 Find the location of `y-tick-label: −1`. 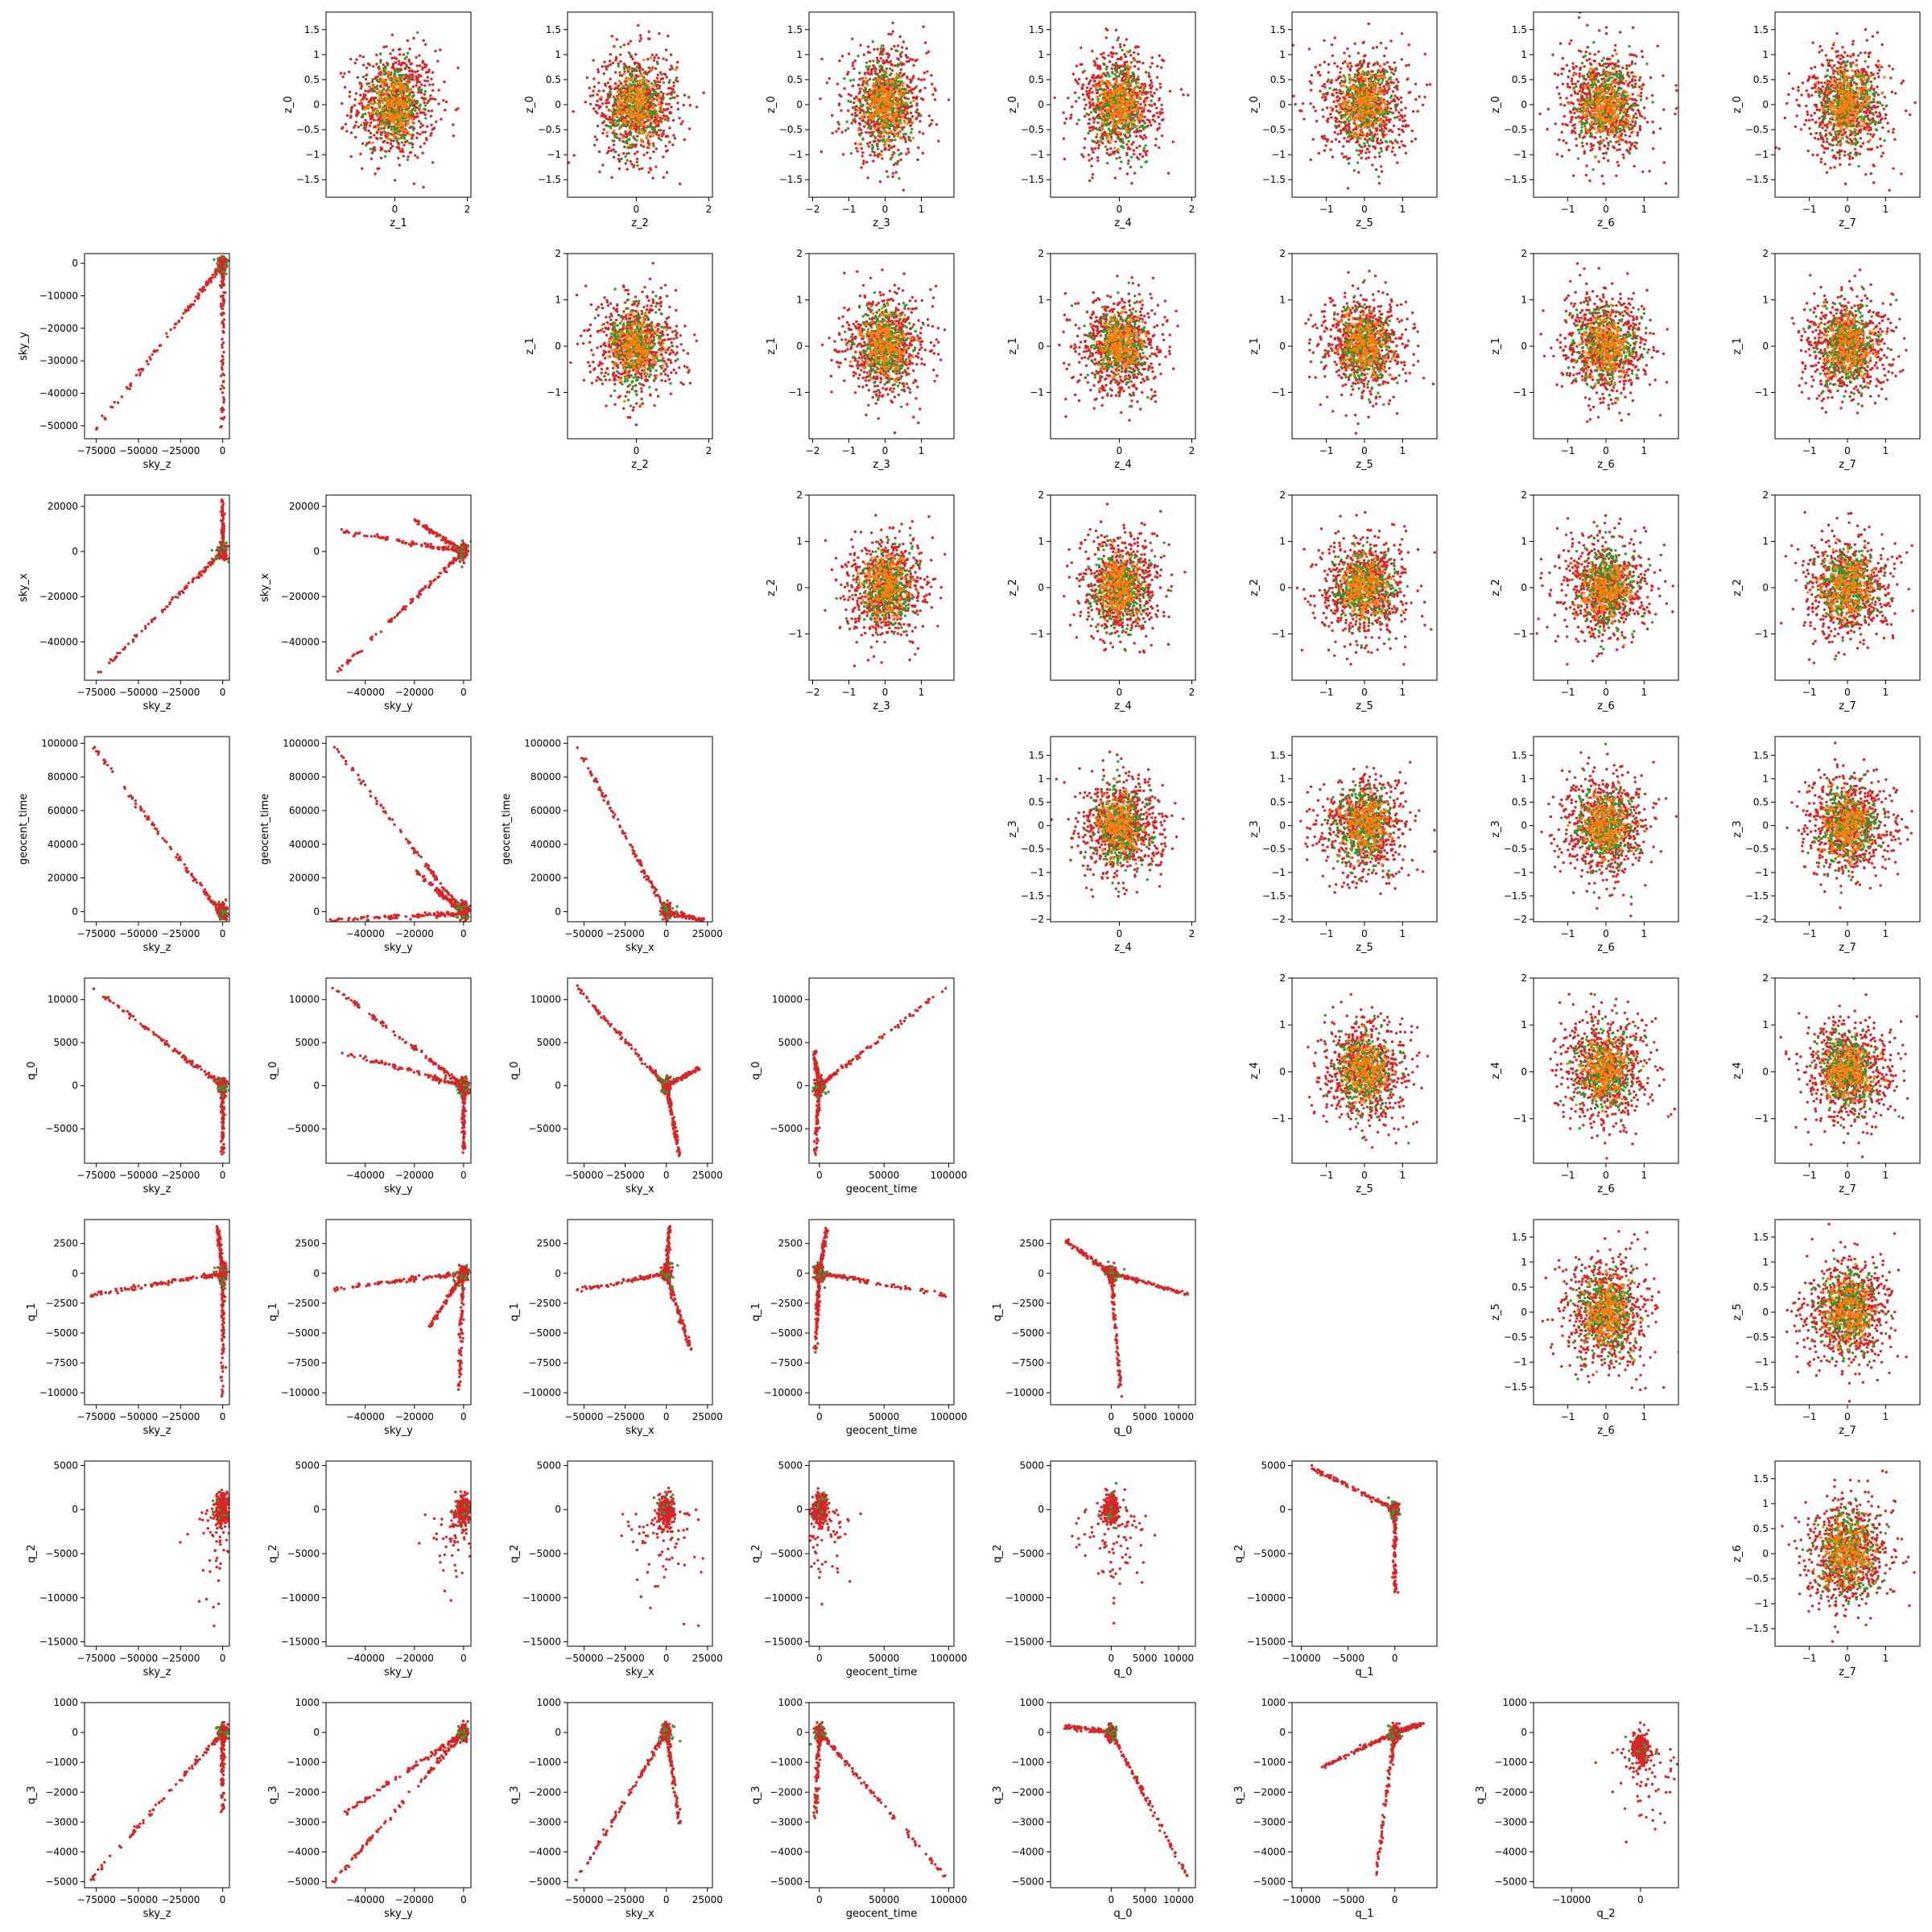

y-tick-label: −1 is located at coordinates (795, 154).